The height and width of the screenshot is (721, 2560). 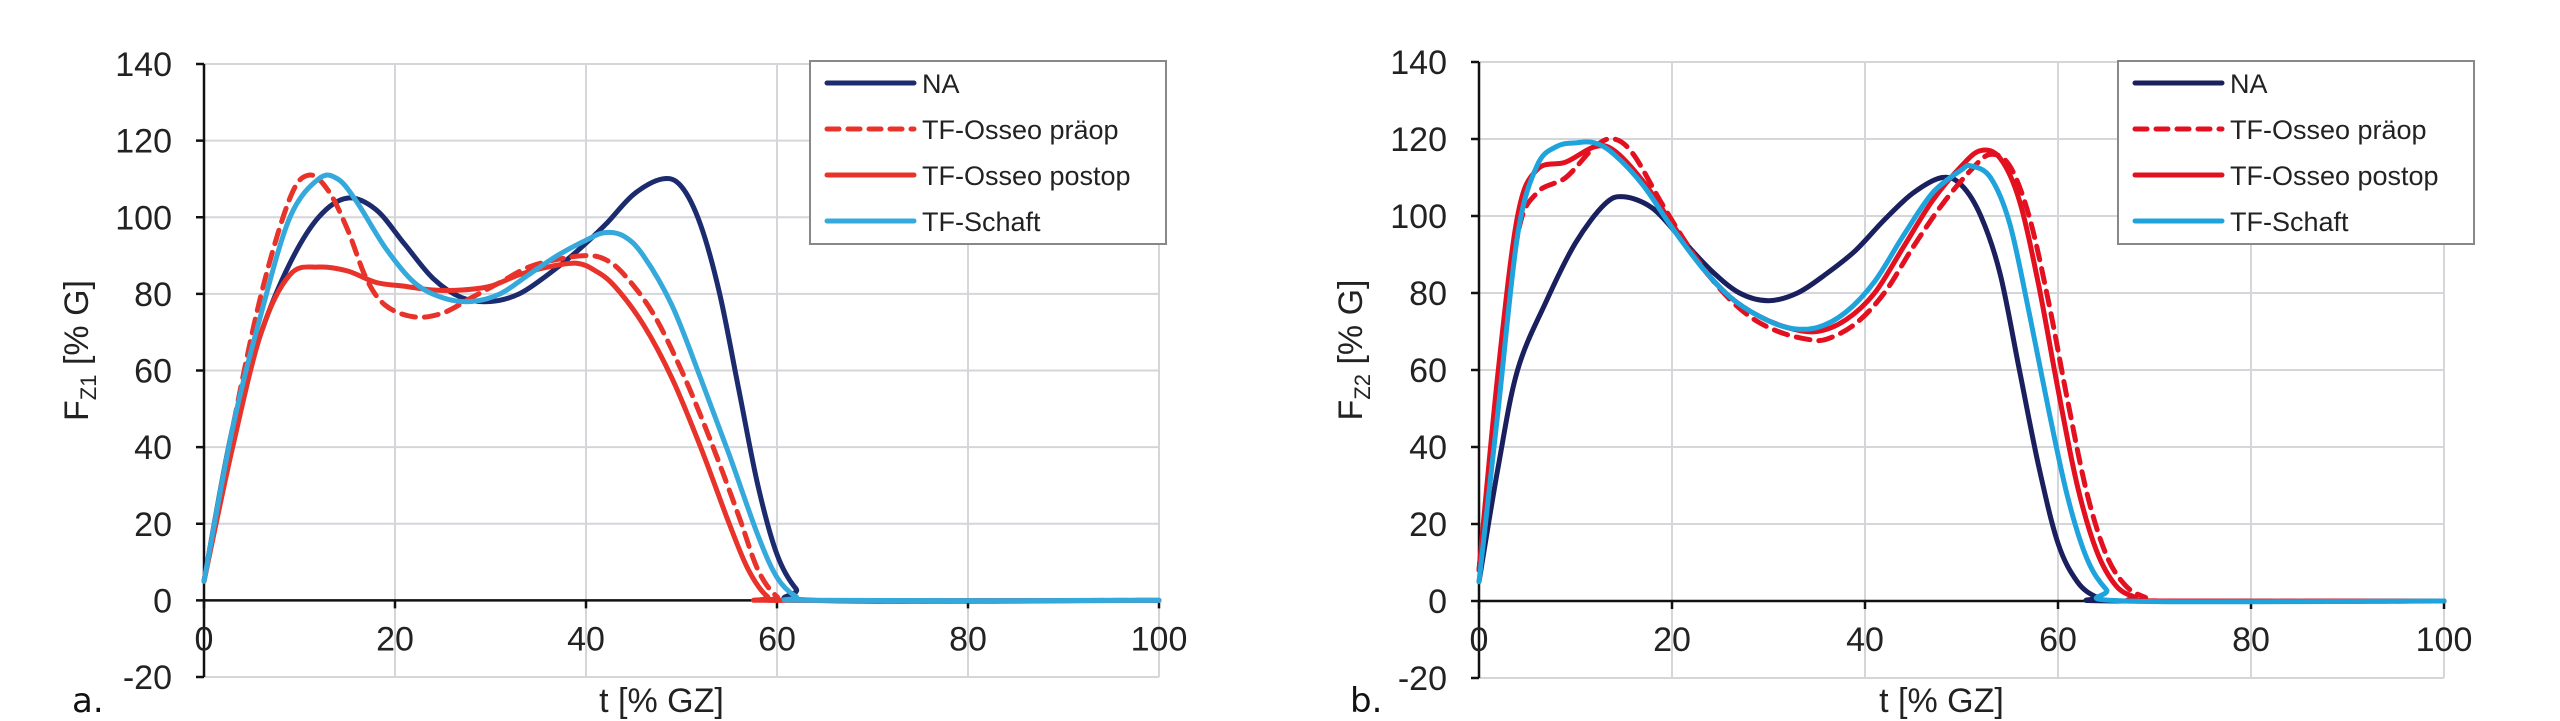 What do you see at coordinates (1366, 701) in the screenshot?
I see `panel-label: b.` at bounding box center [1366, 701].